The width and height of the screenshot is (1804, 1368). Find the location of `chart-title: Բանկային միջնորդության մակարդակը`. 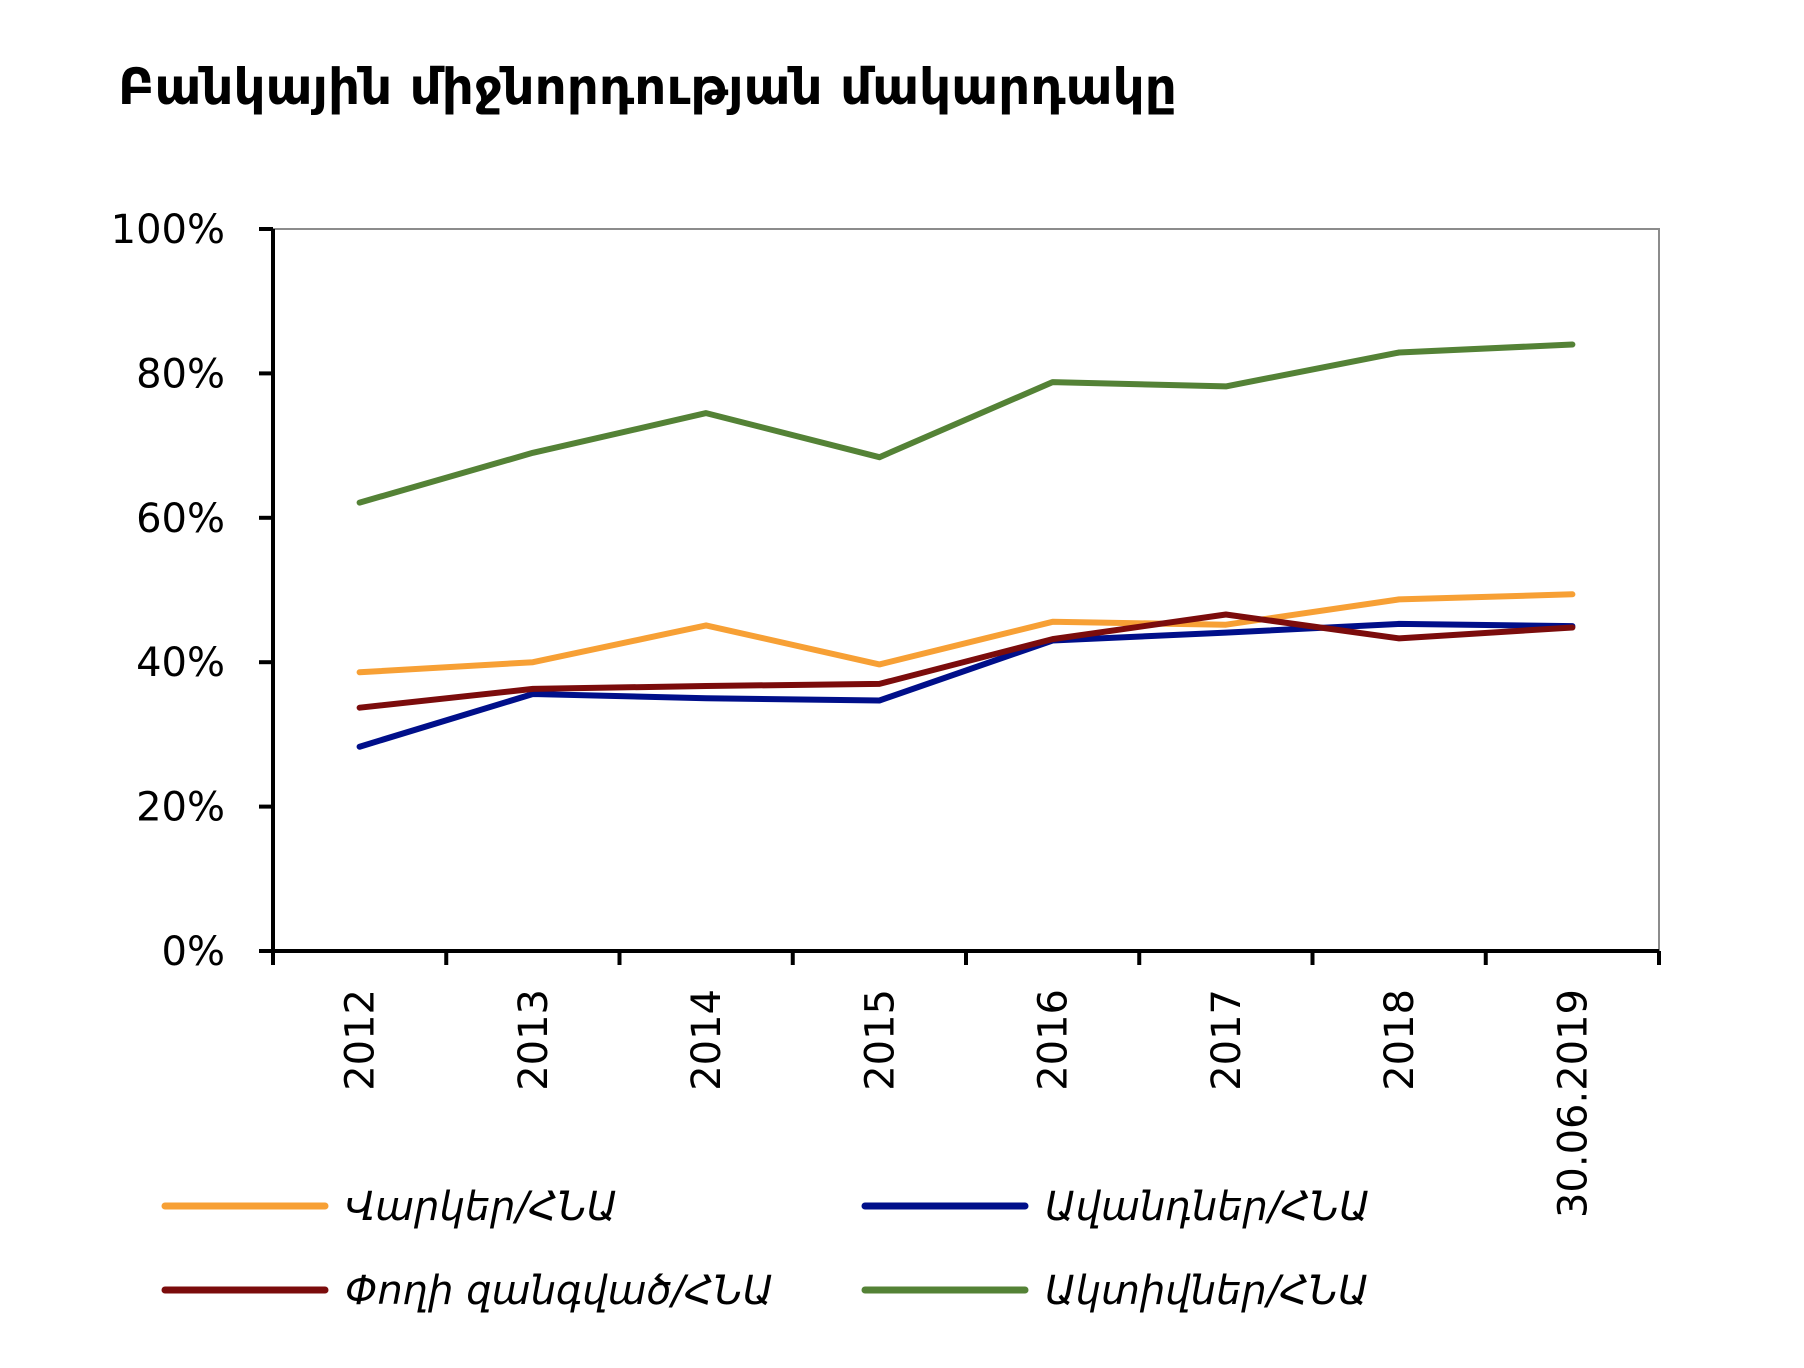

chart-title: Բանկային միջնորդության մակարդակը is located at coordinates (647, 87).